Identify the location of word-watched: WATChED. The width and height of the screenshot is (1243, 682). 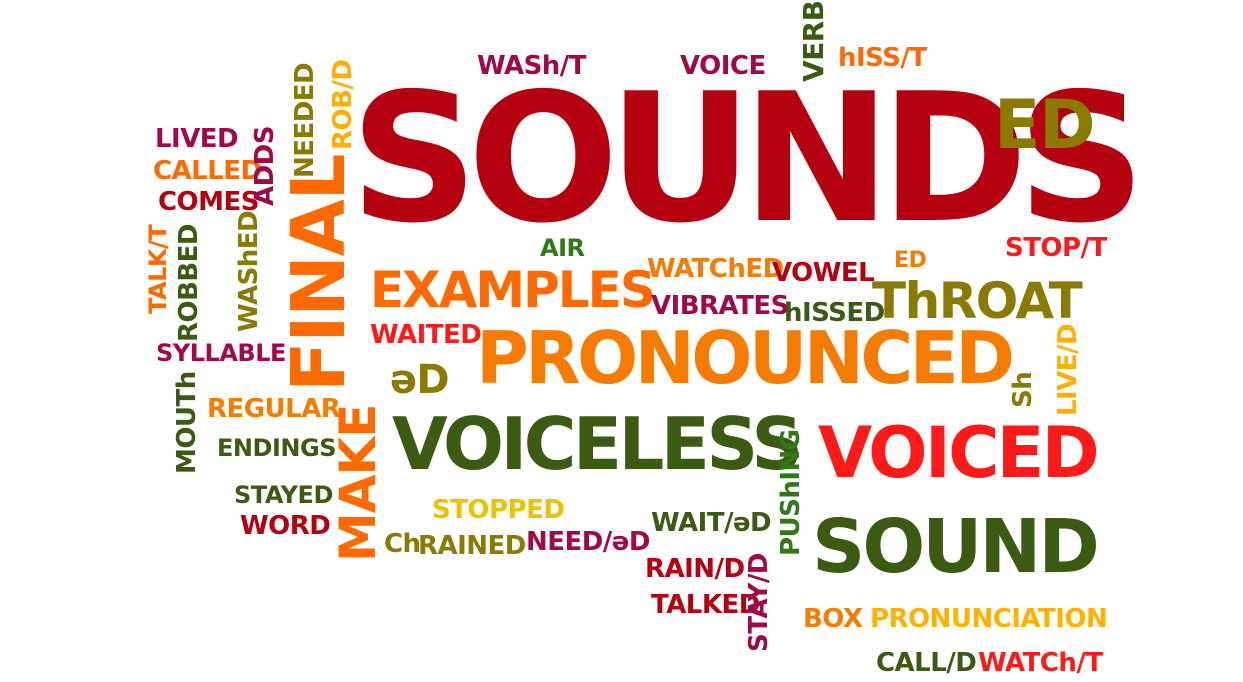
(715, 269).